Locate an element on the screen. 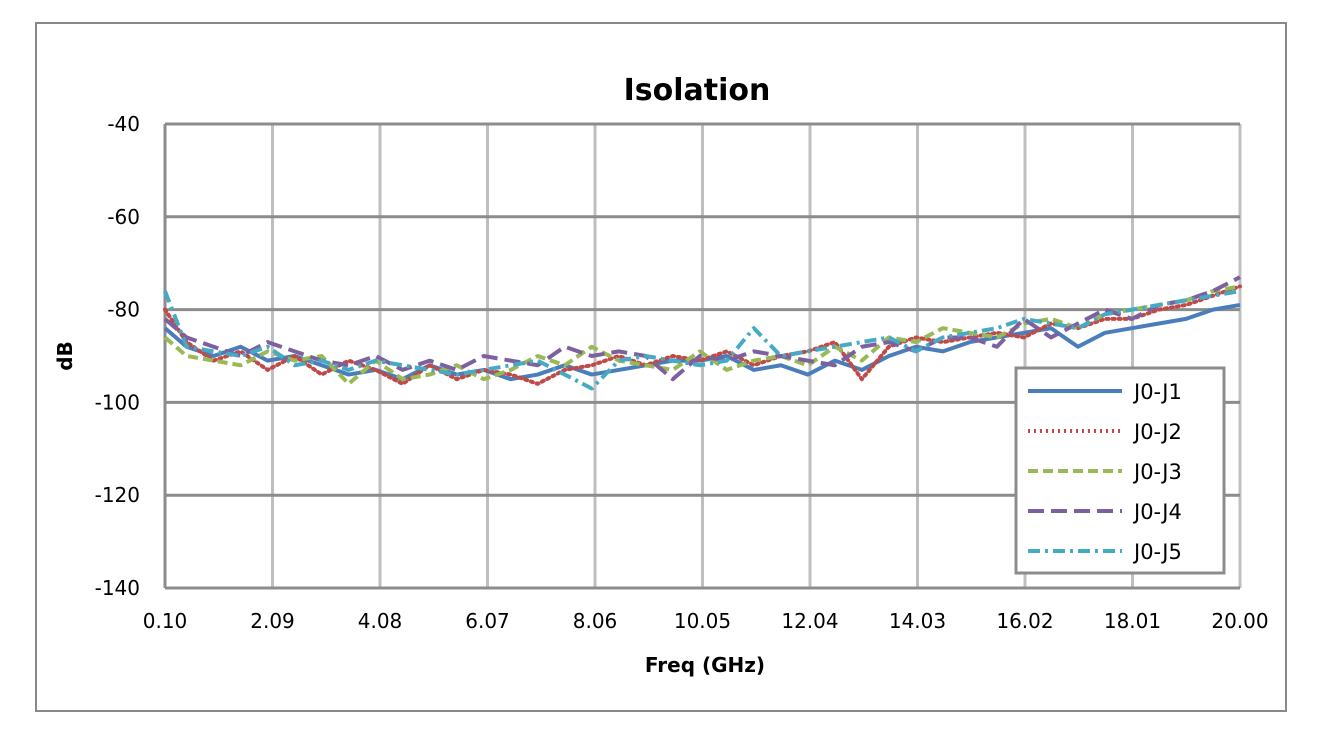  series-line-j0-j5 is located at coordinates (702, 340).